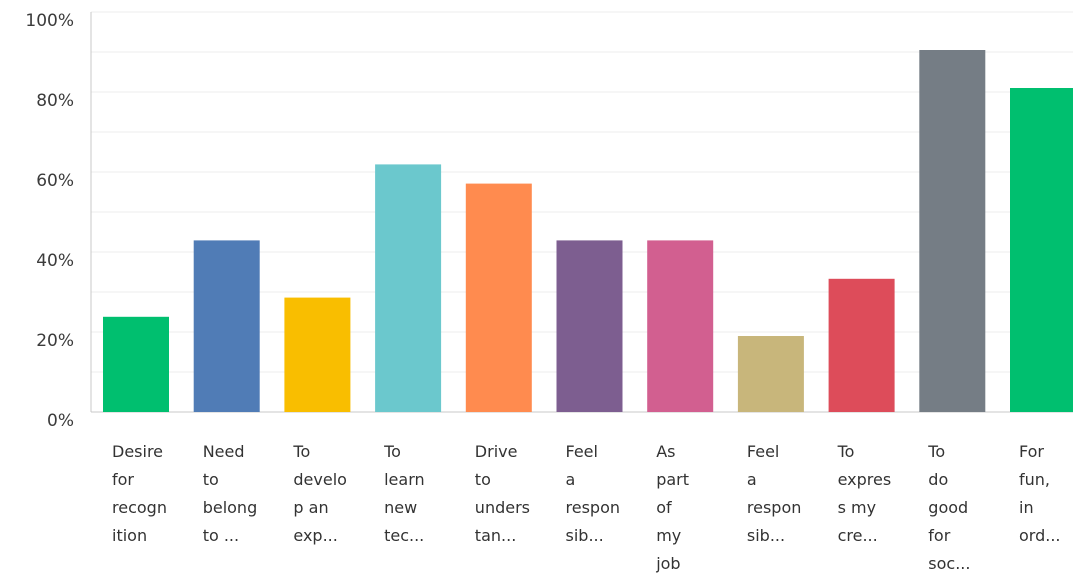 The width and height of the screenshot is (1073, 573). What do you see at coordinates (55, 261) in the screenshot?
I see `y-tick-label: 40%` at bounding box center [55, 261].